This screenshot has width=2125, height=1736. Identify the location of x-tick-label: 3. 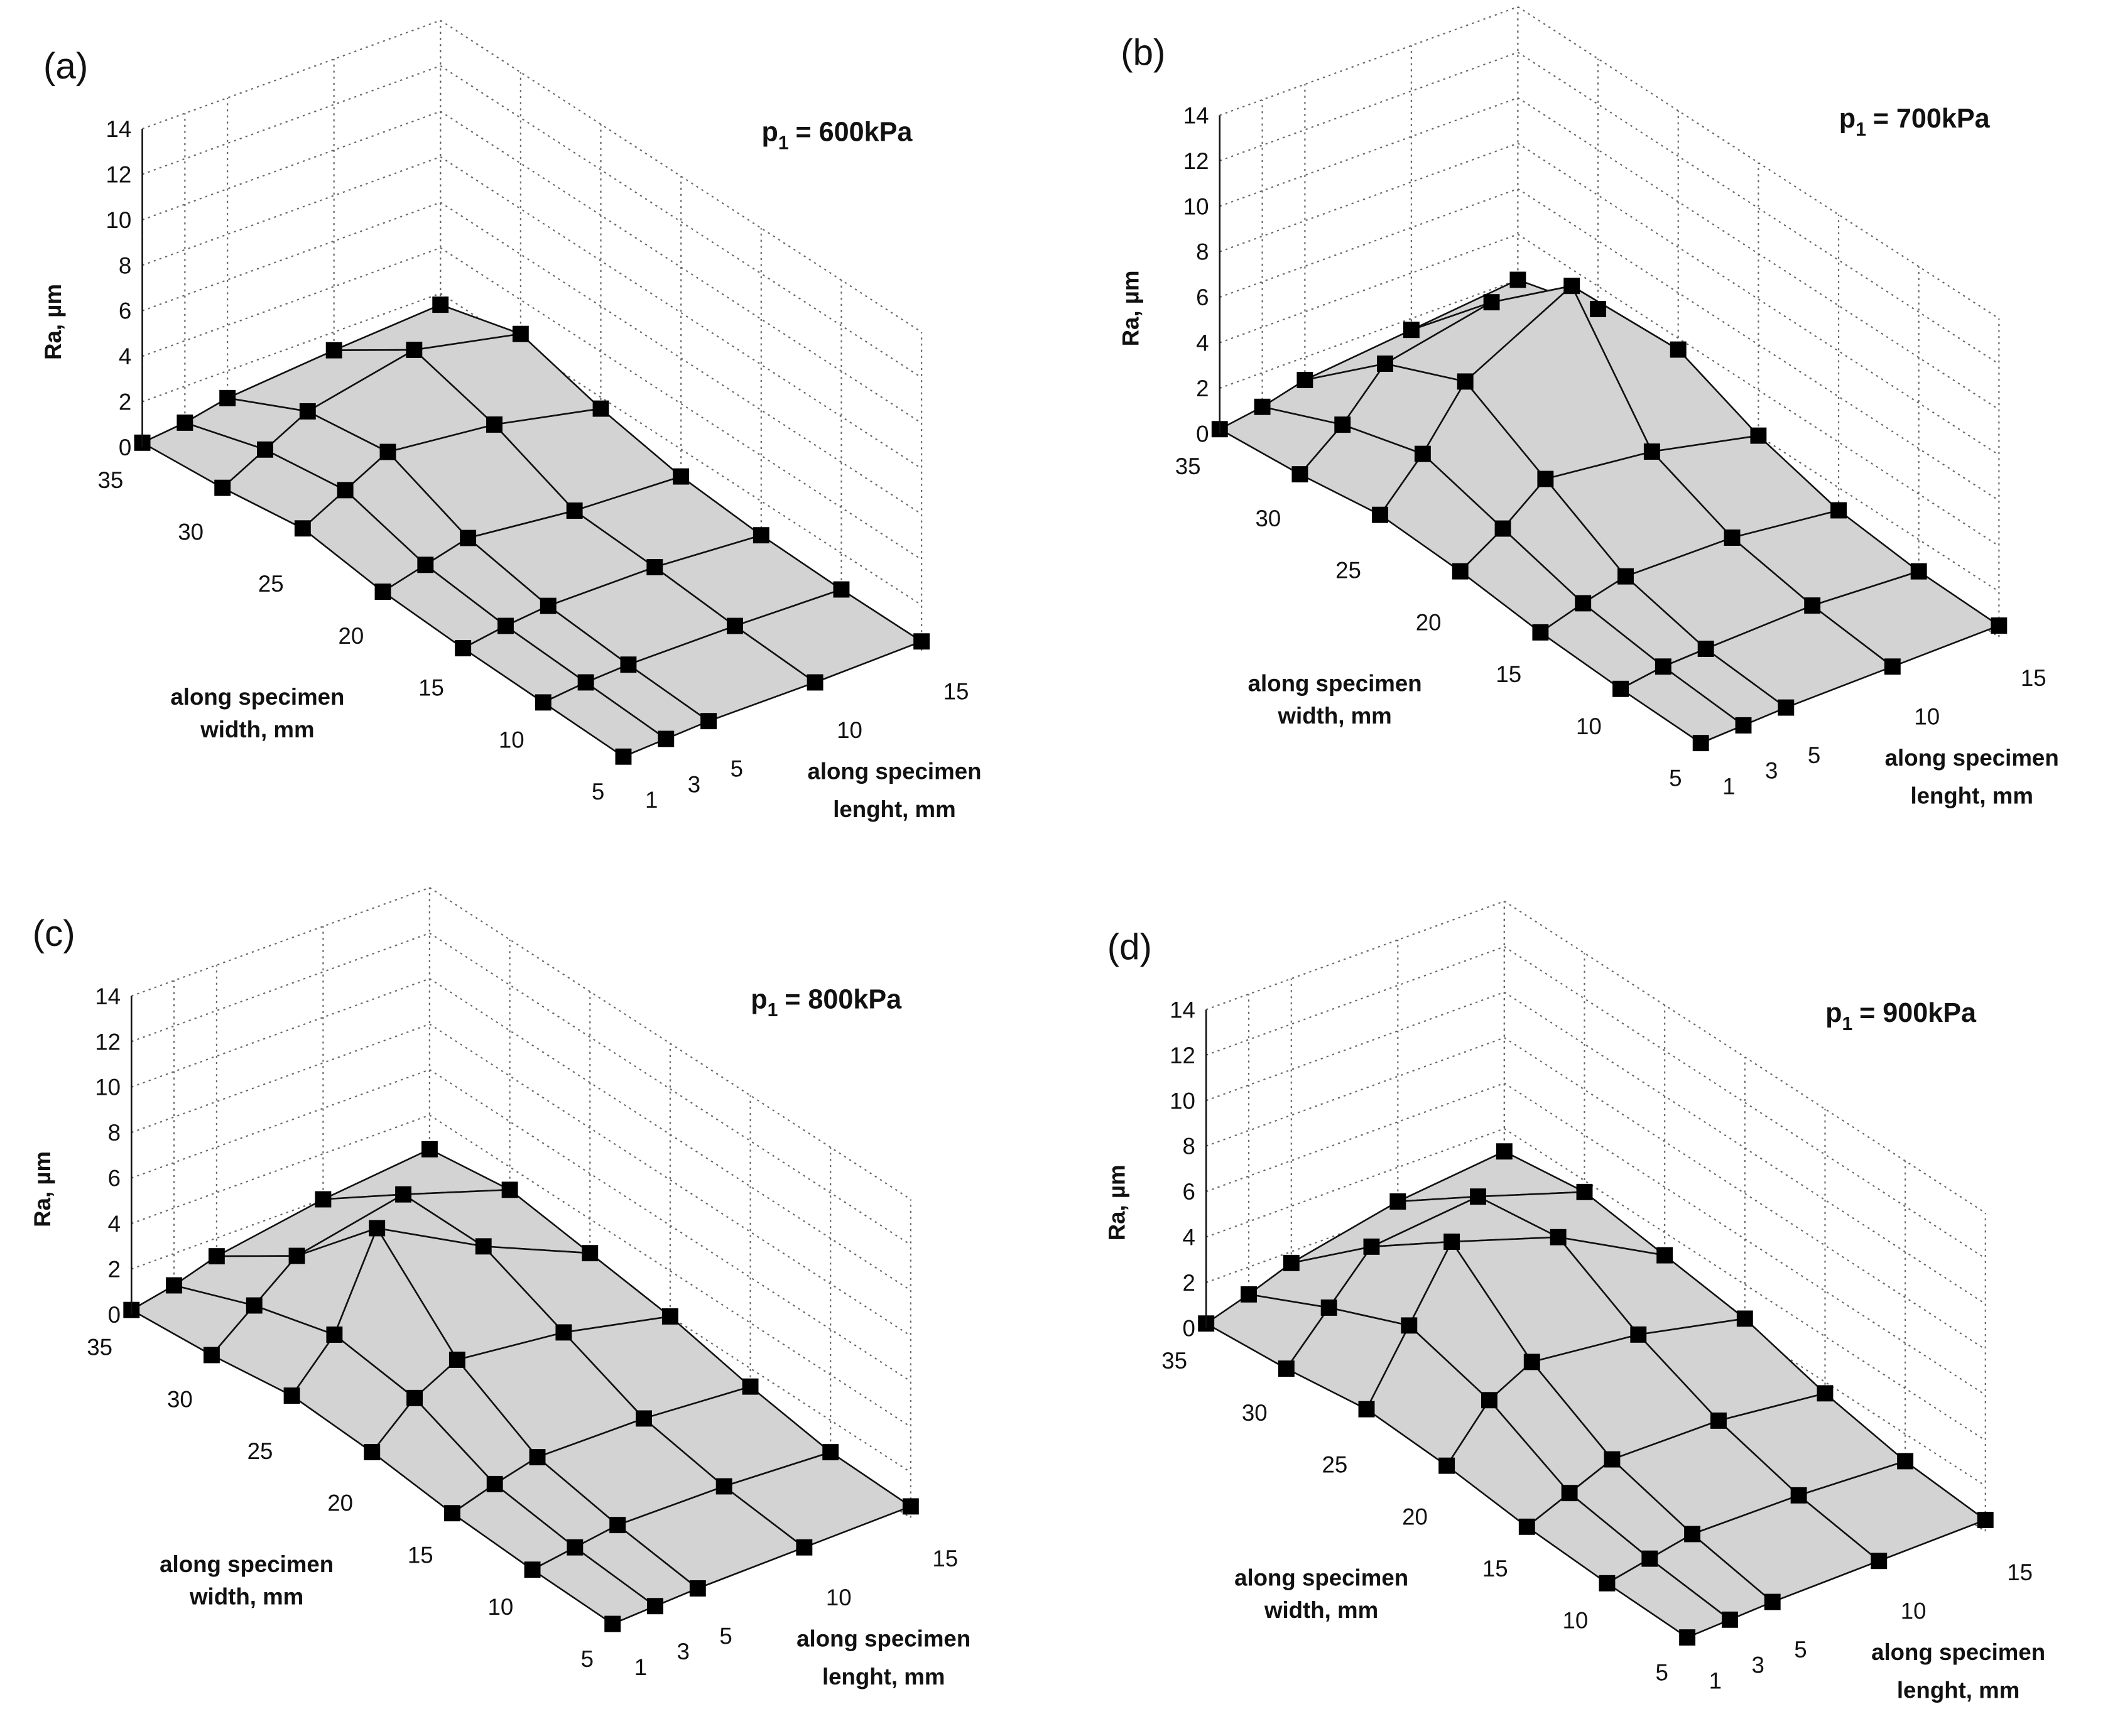
(684, 1651).